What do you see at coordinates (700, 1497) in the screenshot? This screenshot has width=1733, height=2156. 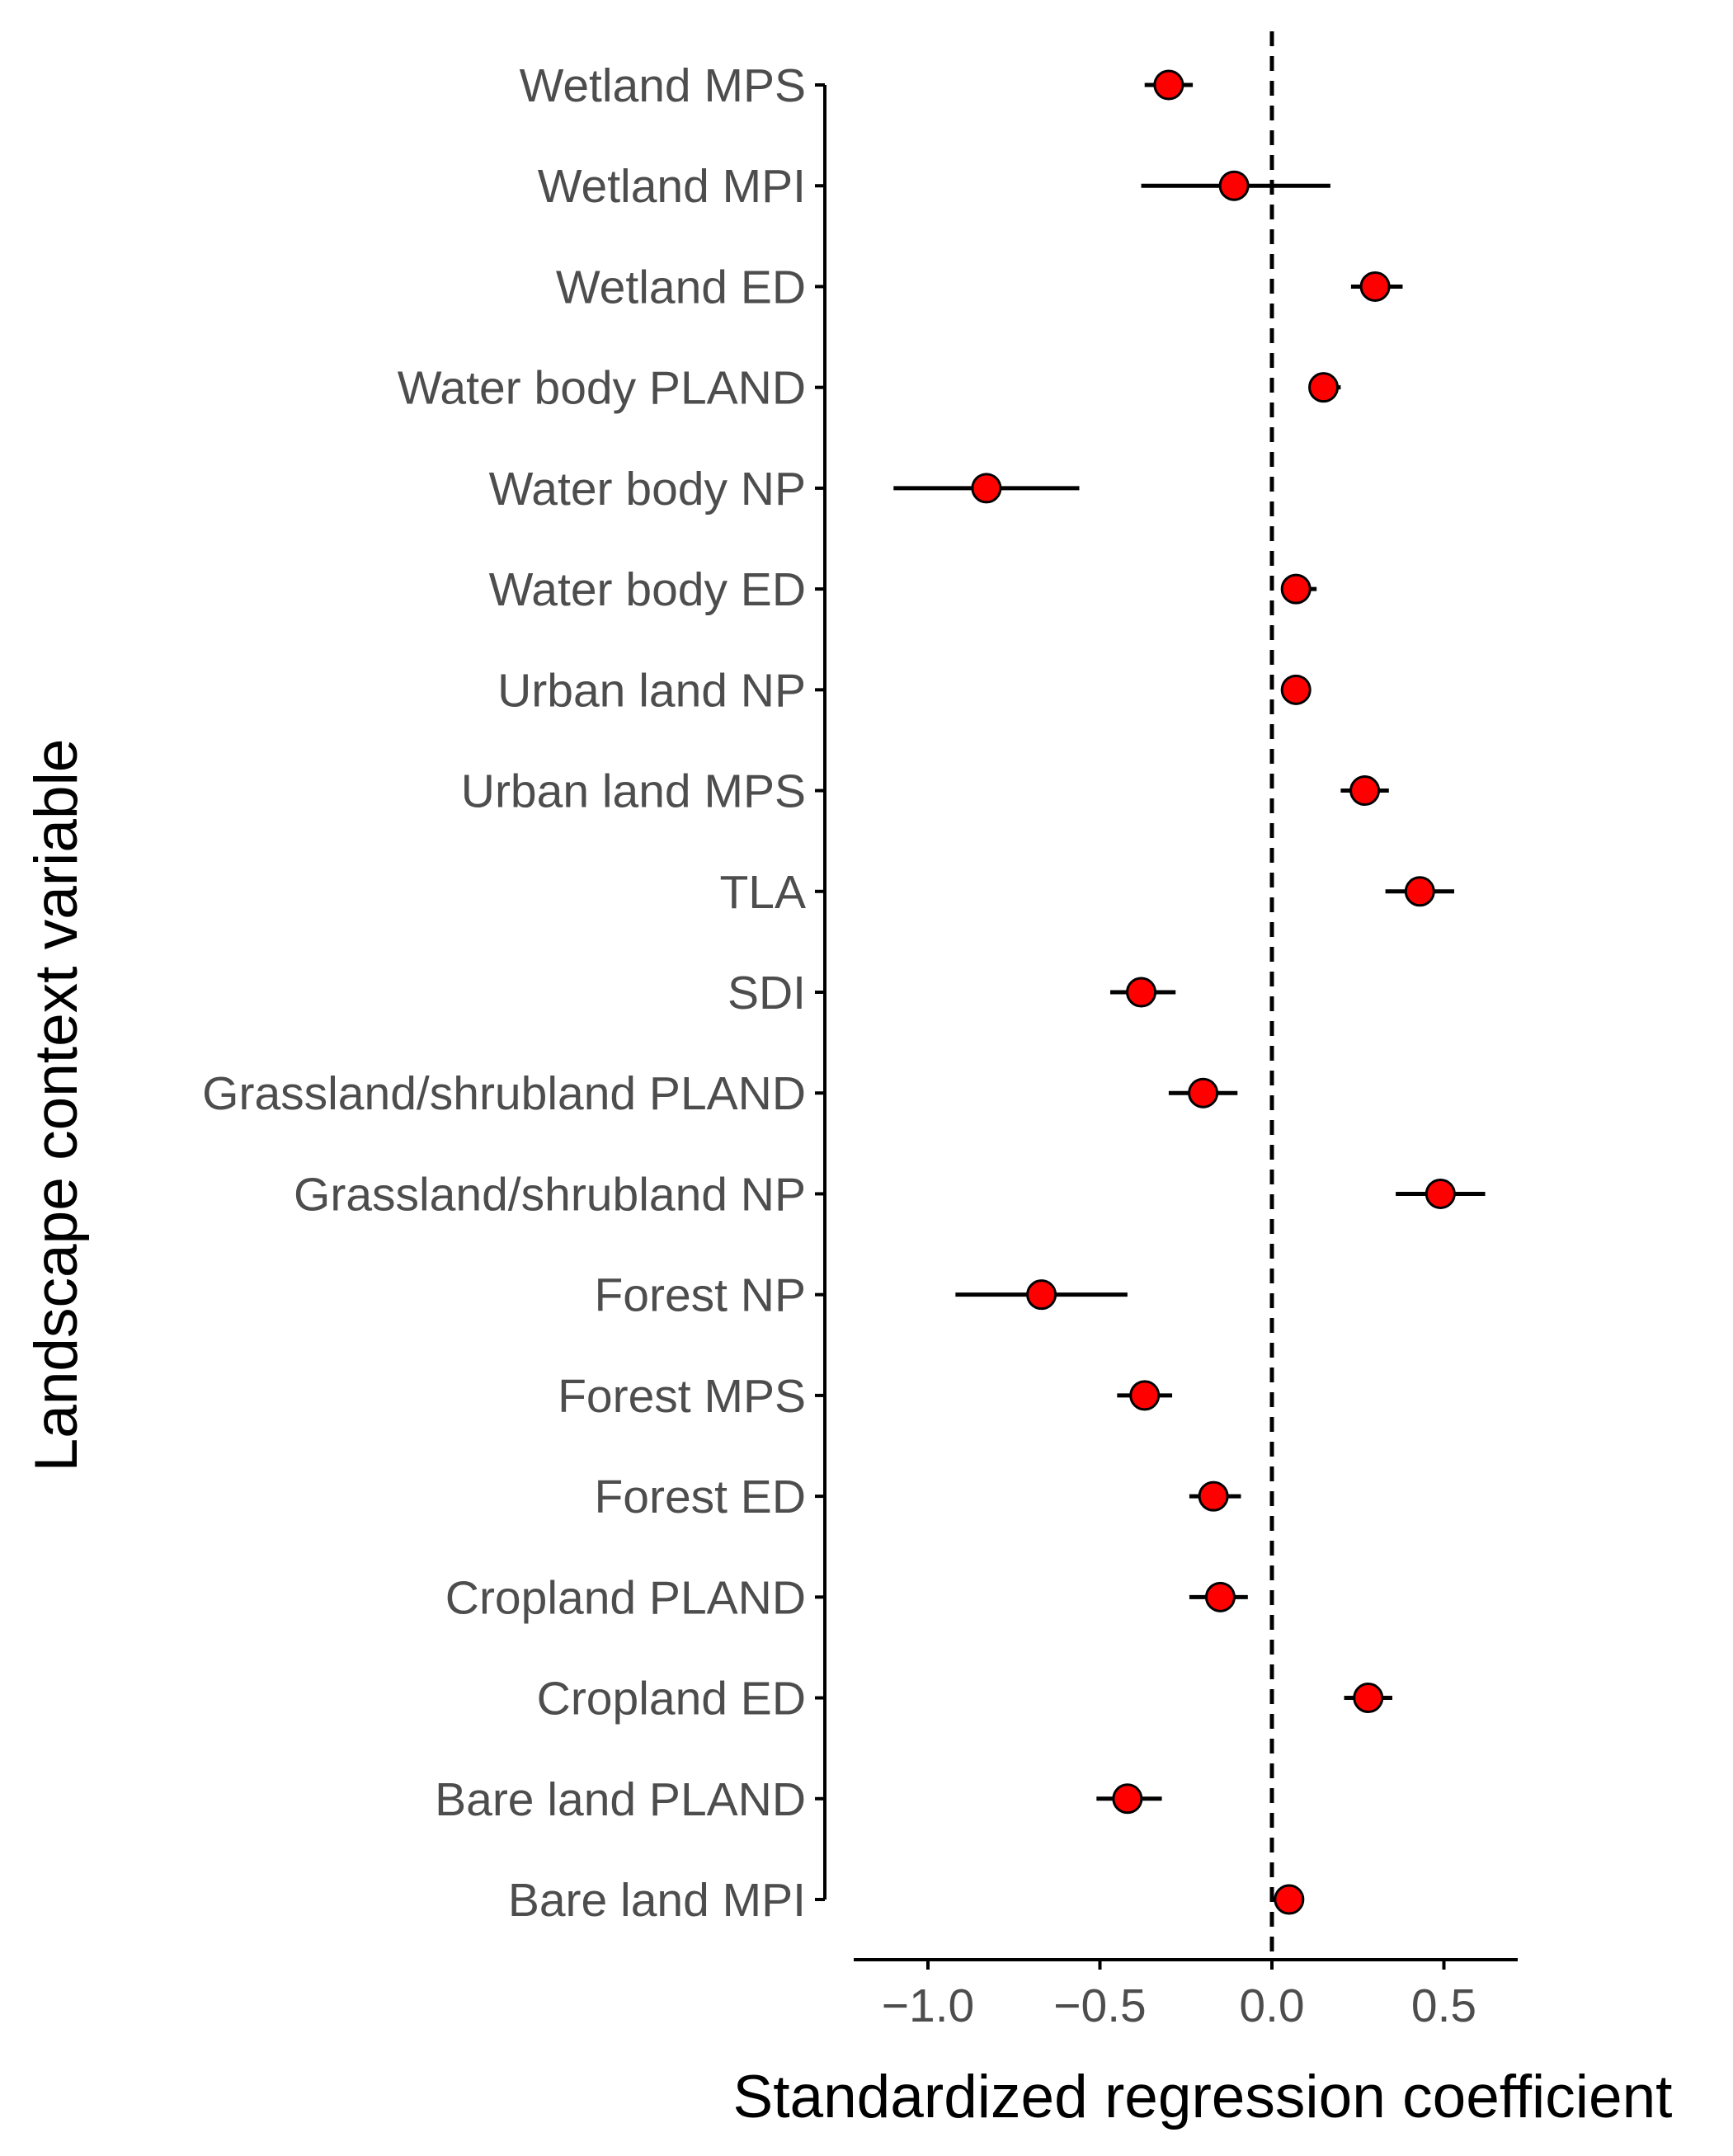 I see `y-tick-label: Forest ED` at bounding box center [700, 1497].